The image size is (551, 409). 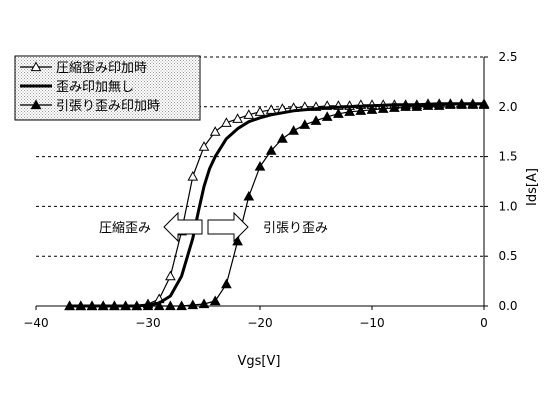 What do you see at coordinates (507, 206) in the screenshot?
I see `y-tick-label: 1.0` at bounding box center [507, 206].